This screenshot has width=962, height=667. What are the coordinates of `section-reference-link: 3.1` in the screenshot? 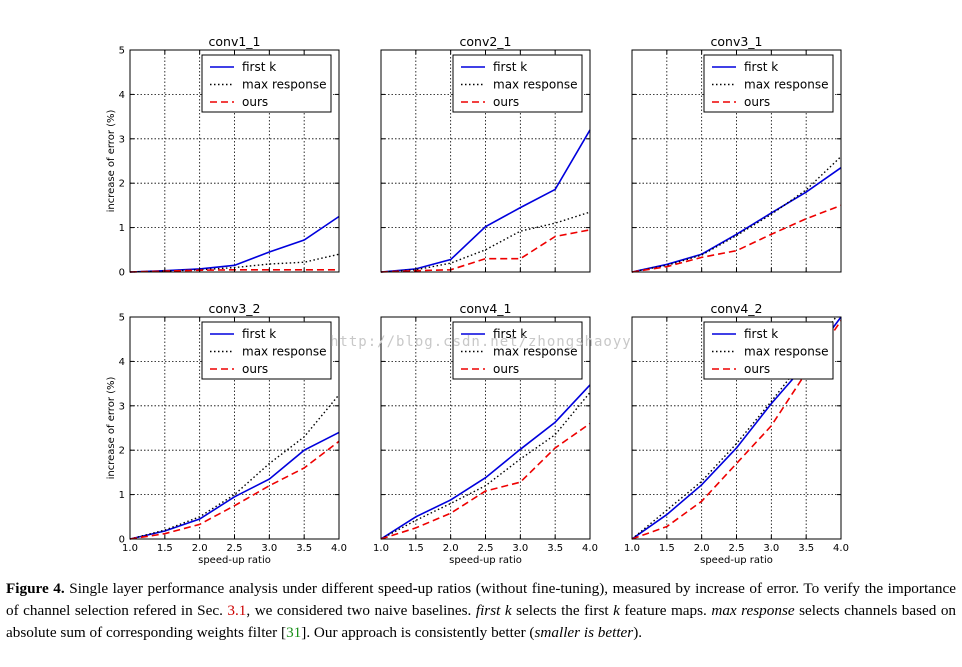 It's located at (237, 610).